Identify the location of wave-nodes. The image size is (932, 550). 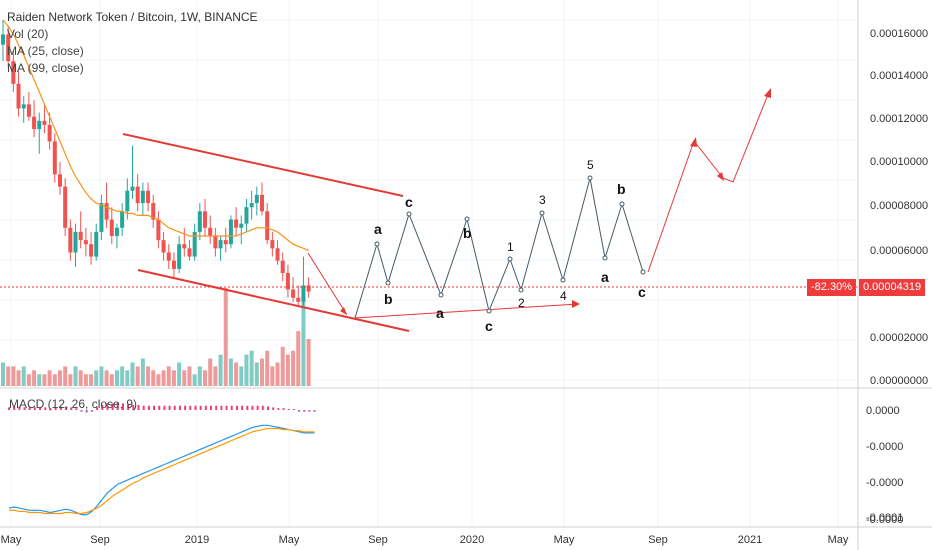
(510, 244).